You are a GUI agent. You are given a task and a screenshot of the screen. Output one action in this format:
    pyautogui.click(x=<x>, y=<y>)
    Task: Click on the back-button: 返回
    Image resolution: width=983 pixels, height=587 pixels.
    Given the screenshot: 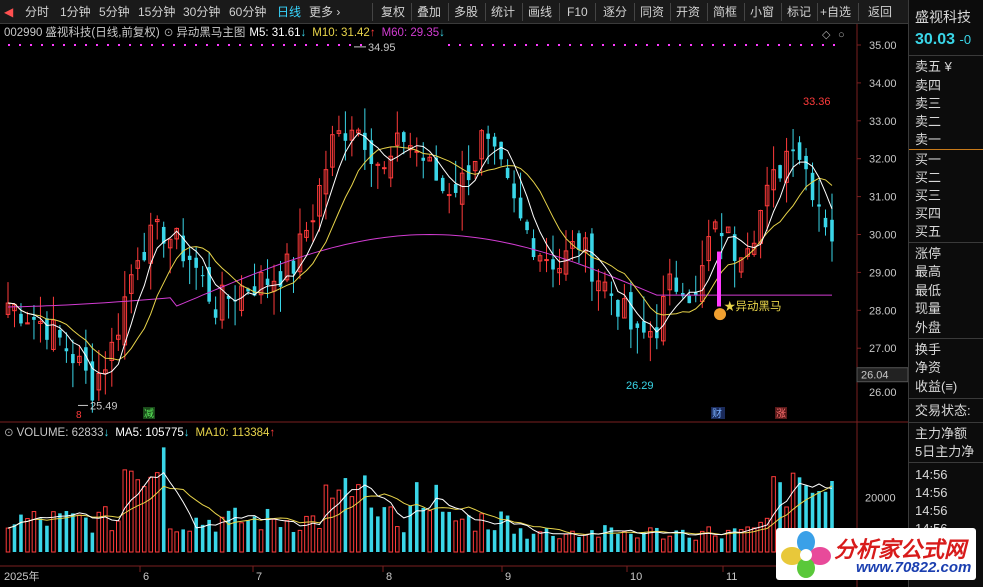 What is the action you would take?
    pyautogui.click(x=880, y=12)
    